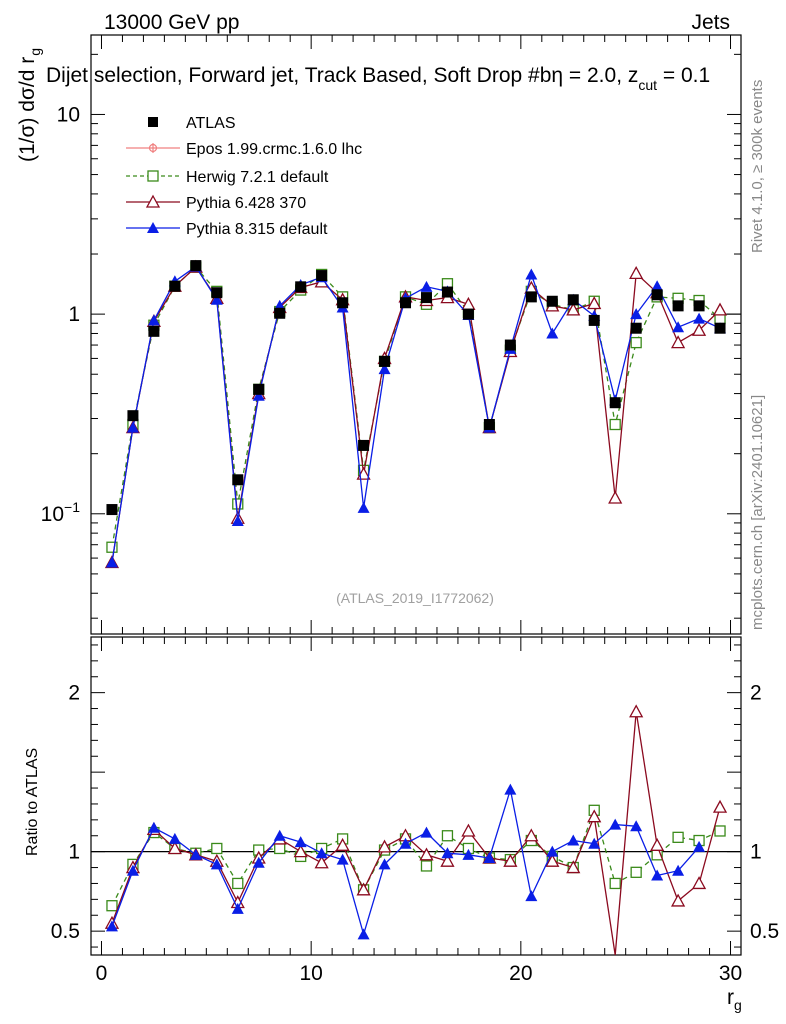  Describe the element at coordinates (29, 105) in the screenshot. I see `main-ylabel: (1/σ) dσ/d rg` at that location.